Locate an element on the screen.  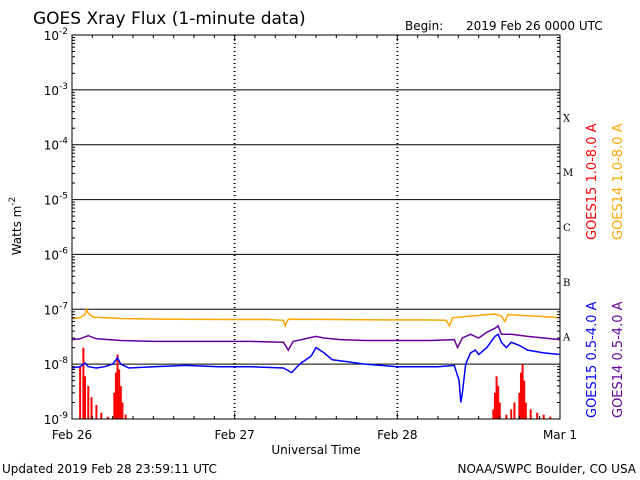
legend-item: GOES14 1.0-8.0 A is located at coordinates (618, 181).